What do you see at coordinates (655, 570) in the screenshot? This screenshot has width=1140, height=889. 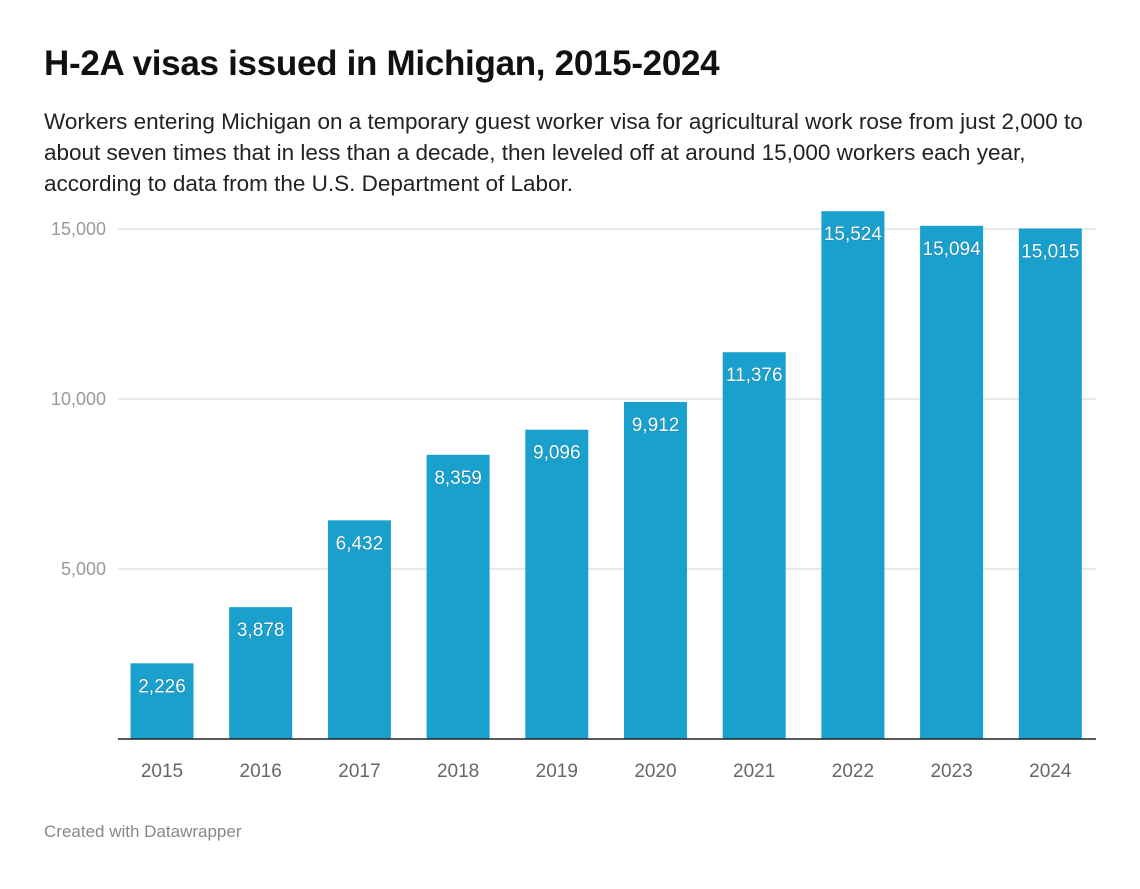 I see `bar-2020` at bounding box center [655, 570].